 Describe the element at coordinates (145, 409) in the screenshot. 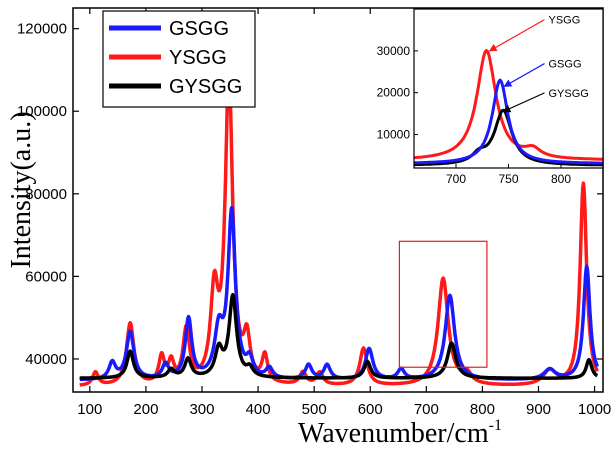

I see `x-tick-label: 200` at that location.